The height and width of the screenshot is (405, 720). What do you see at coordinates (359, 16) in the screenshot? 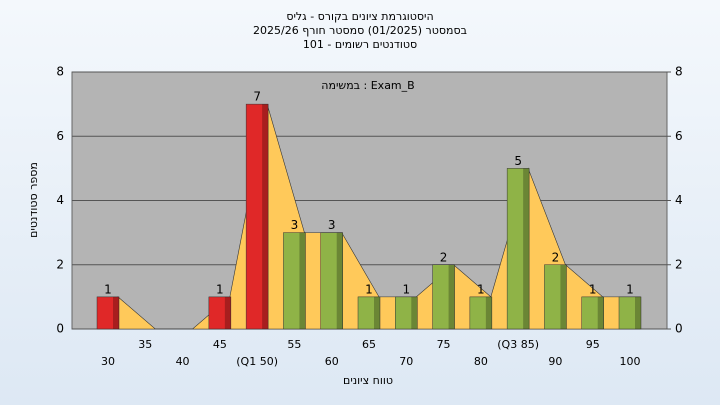
I see `chart-title: היסטוגרמת ציונים בקורס - גליס` at bounding box center [359, 16].